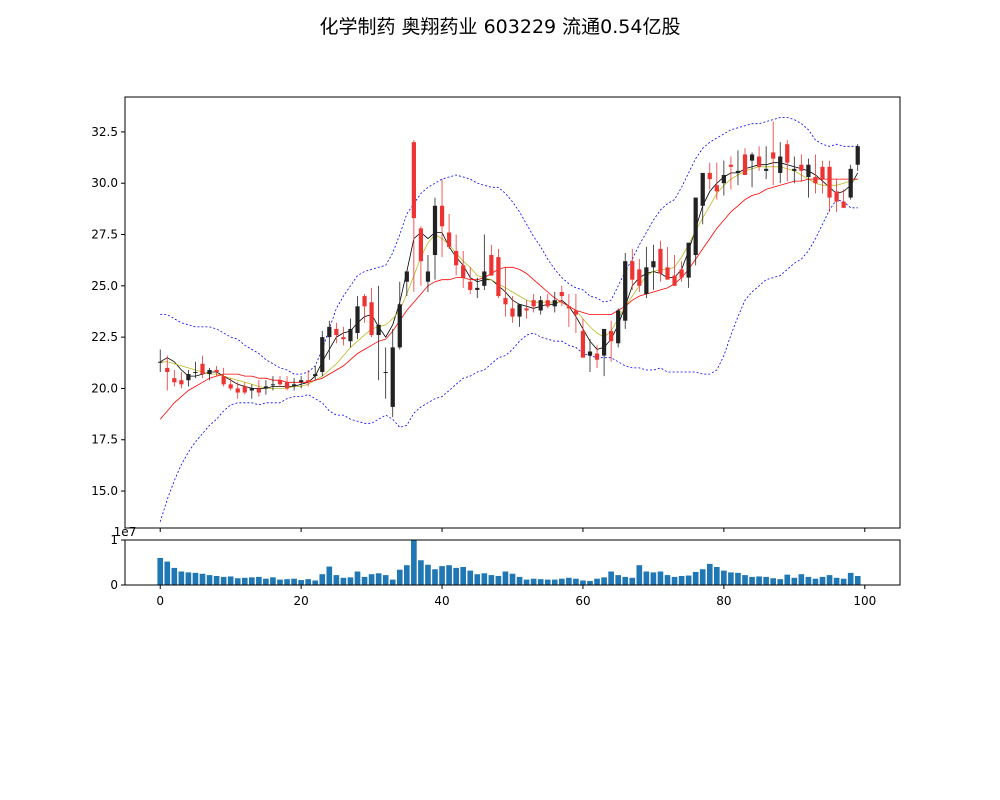 The image size is (1000, 800). I want to click on price-y-tick-label: 27.5, so click(104, 235).